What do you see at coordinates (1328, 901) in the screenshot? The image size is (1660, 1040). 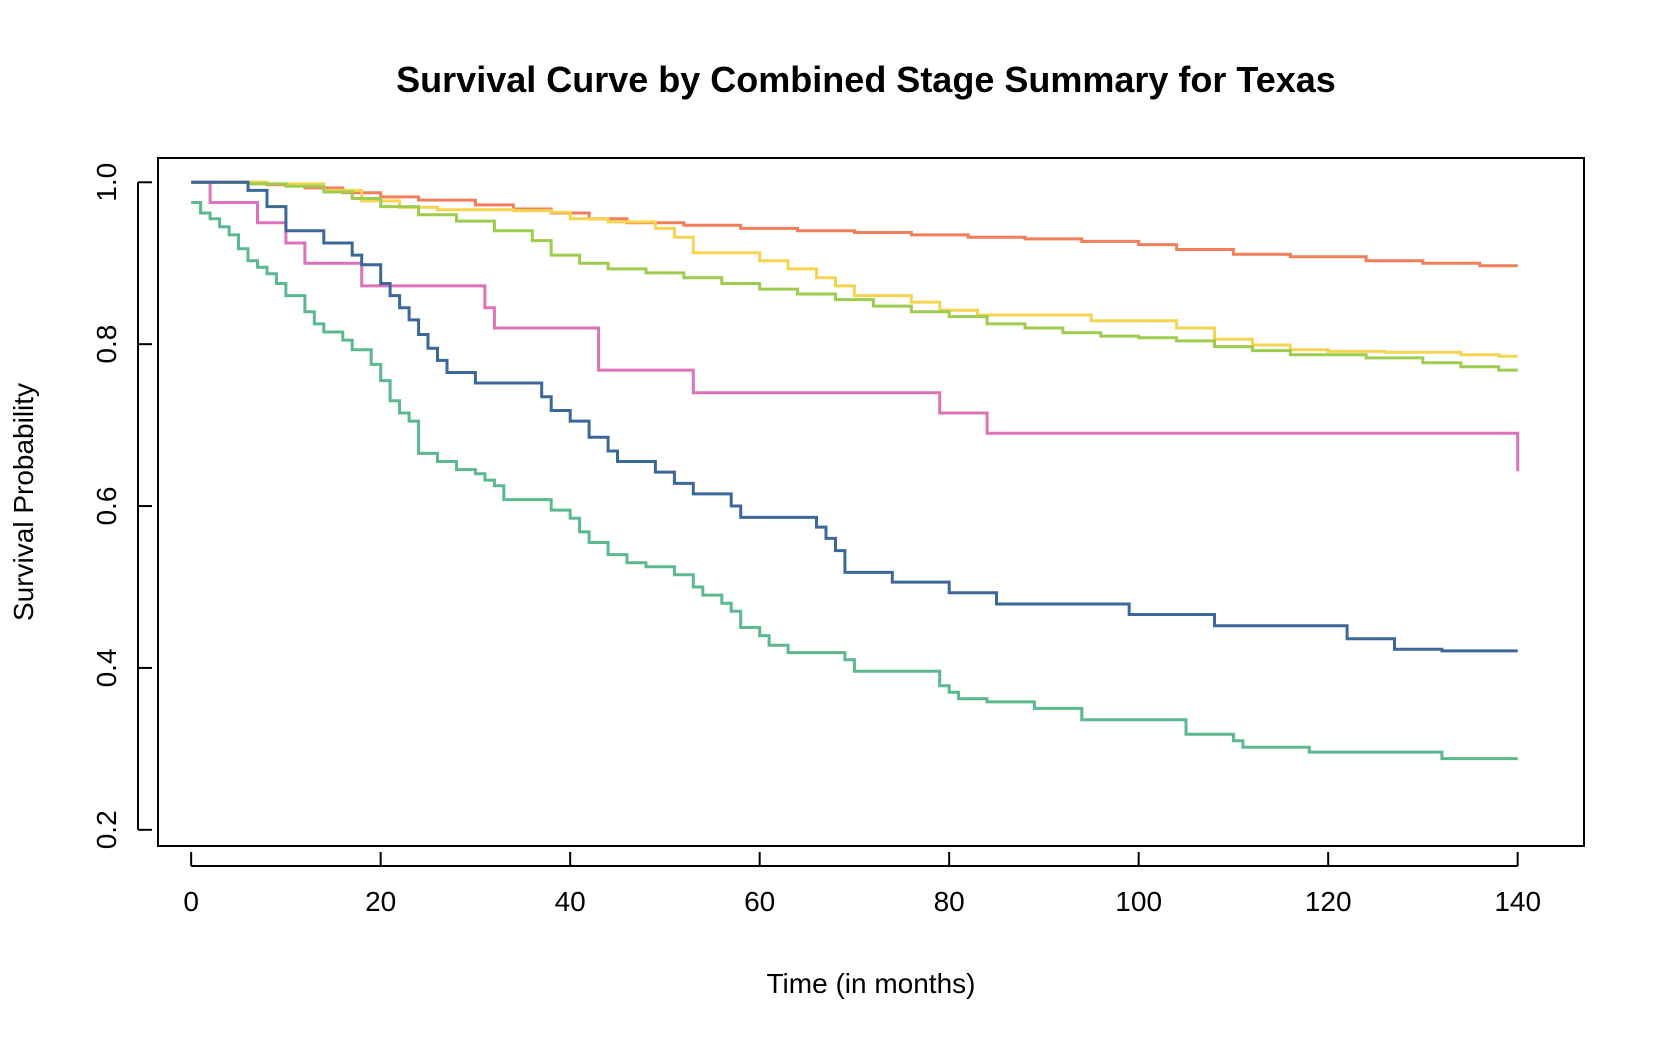 I see `x-tick-label: 120` at bounding box center [1328, 901].